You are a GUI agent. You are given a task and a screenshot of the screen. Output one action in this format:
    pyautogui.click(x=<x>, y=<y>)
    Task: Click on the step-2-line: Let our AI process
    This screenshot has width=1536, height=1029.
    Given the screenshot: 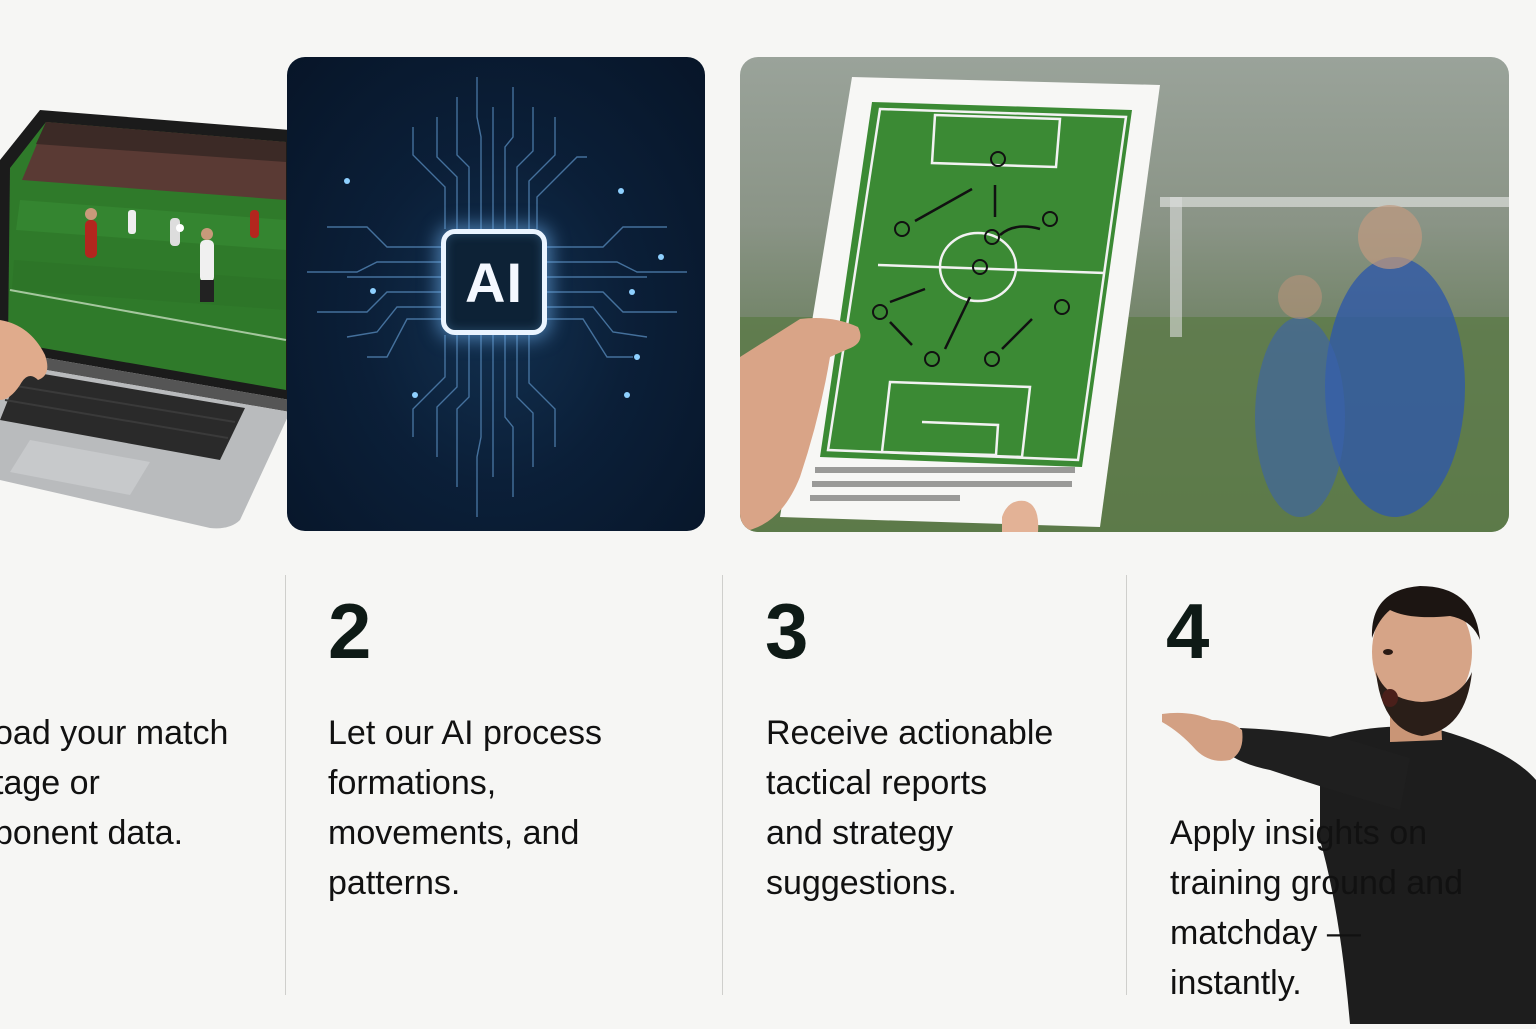 What is the action you would take?
    pyautogui.click(x=465, y=733)
    